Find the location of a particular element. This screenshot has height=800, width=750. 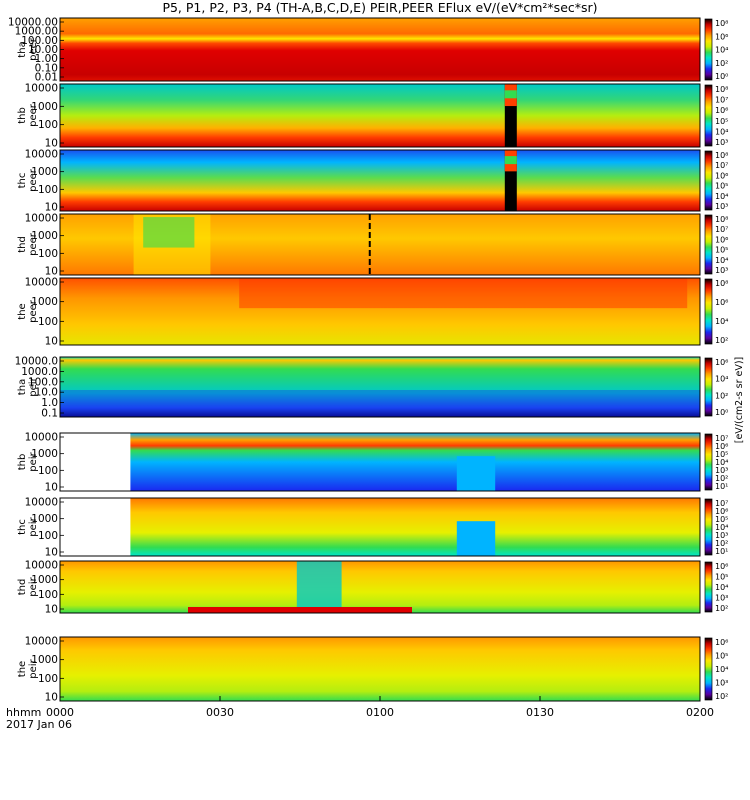

y-axis-label: thbpeer is located at coordinates (28, 115).